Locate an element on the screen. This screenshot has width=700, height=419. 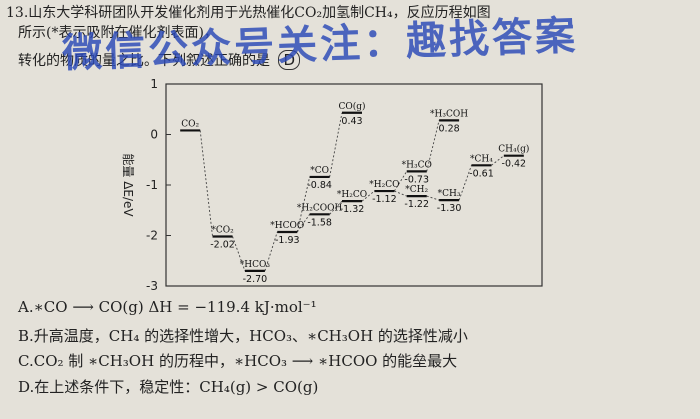
connector-s_ch4-ch4_g is located at coordinates (498, 160).